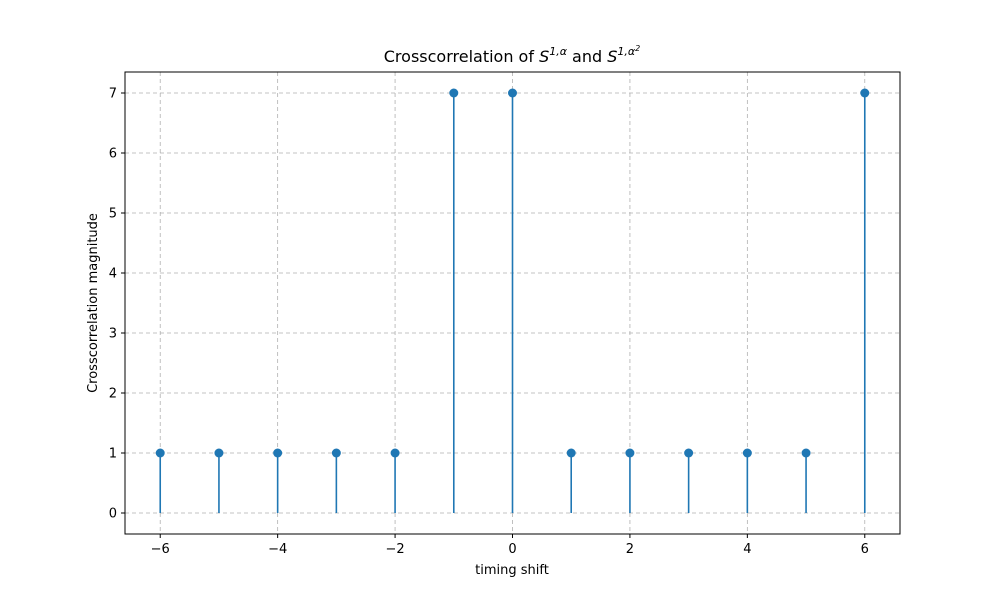 The image size is (1000, 600). What do you see at coordinates (113, 214) in the screenshot?
I see `y-tick-label: 5` at bounding box center [113, 214].